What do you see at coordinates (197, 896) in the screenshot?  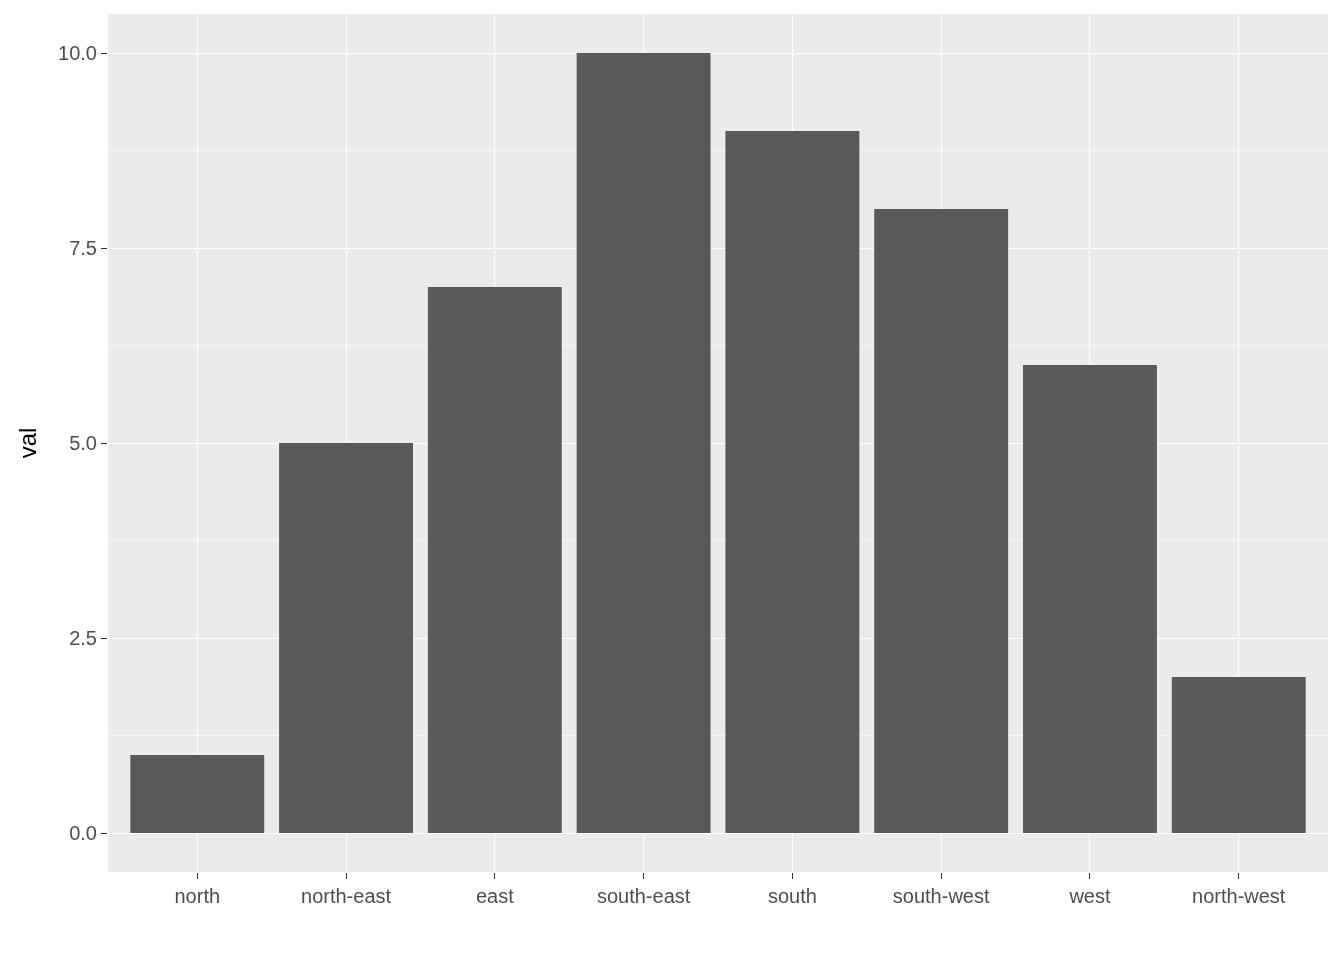 I see `x-tick-label: north` at bounding box center [197, 896].